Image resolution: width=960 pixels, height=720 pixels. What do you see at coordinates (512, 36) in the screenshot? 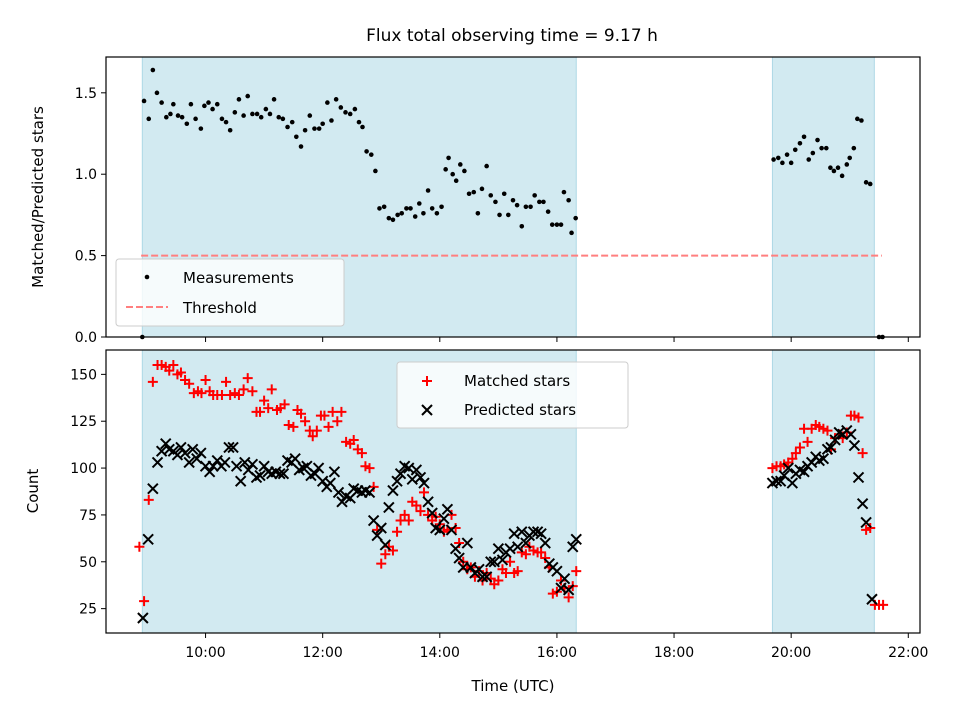
I see `chart-title: Flux total observing time = 9.17 h` at bounding box center [512, 36].